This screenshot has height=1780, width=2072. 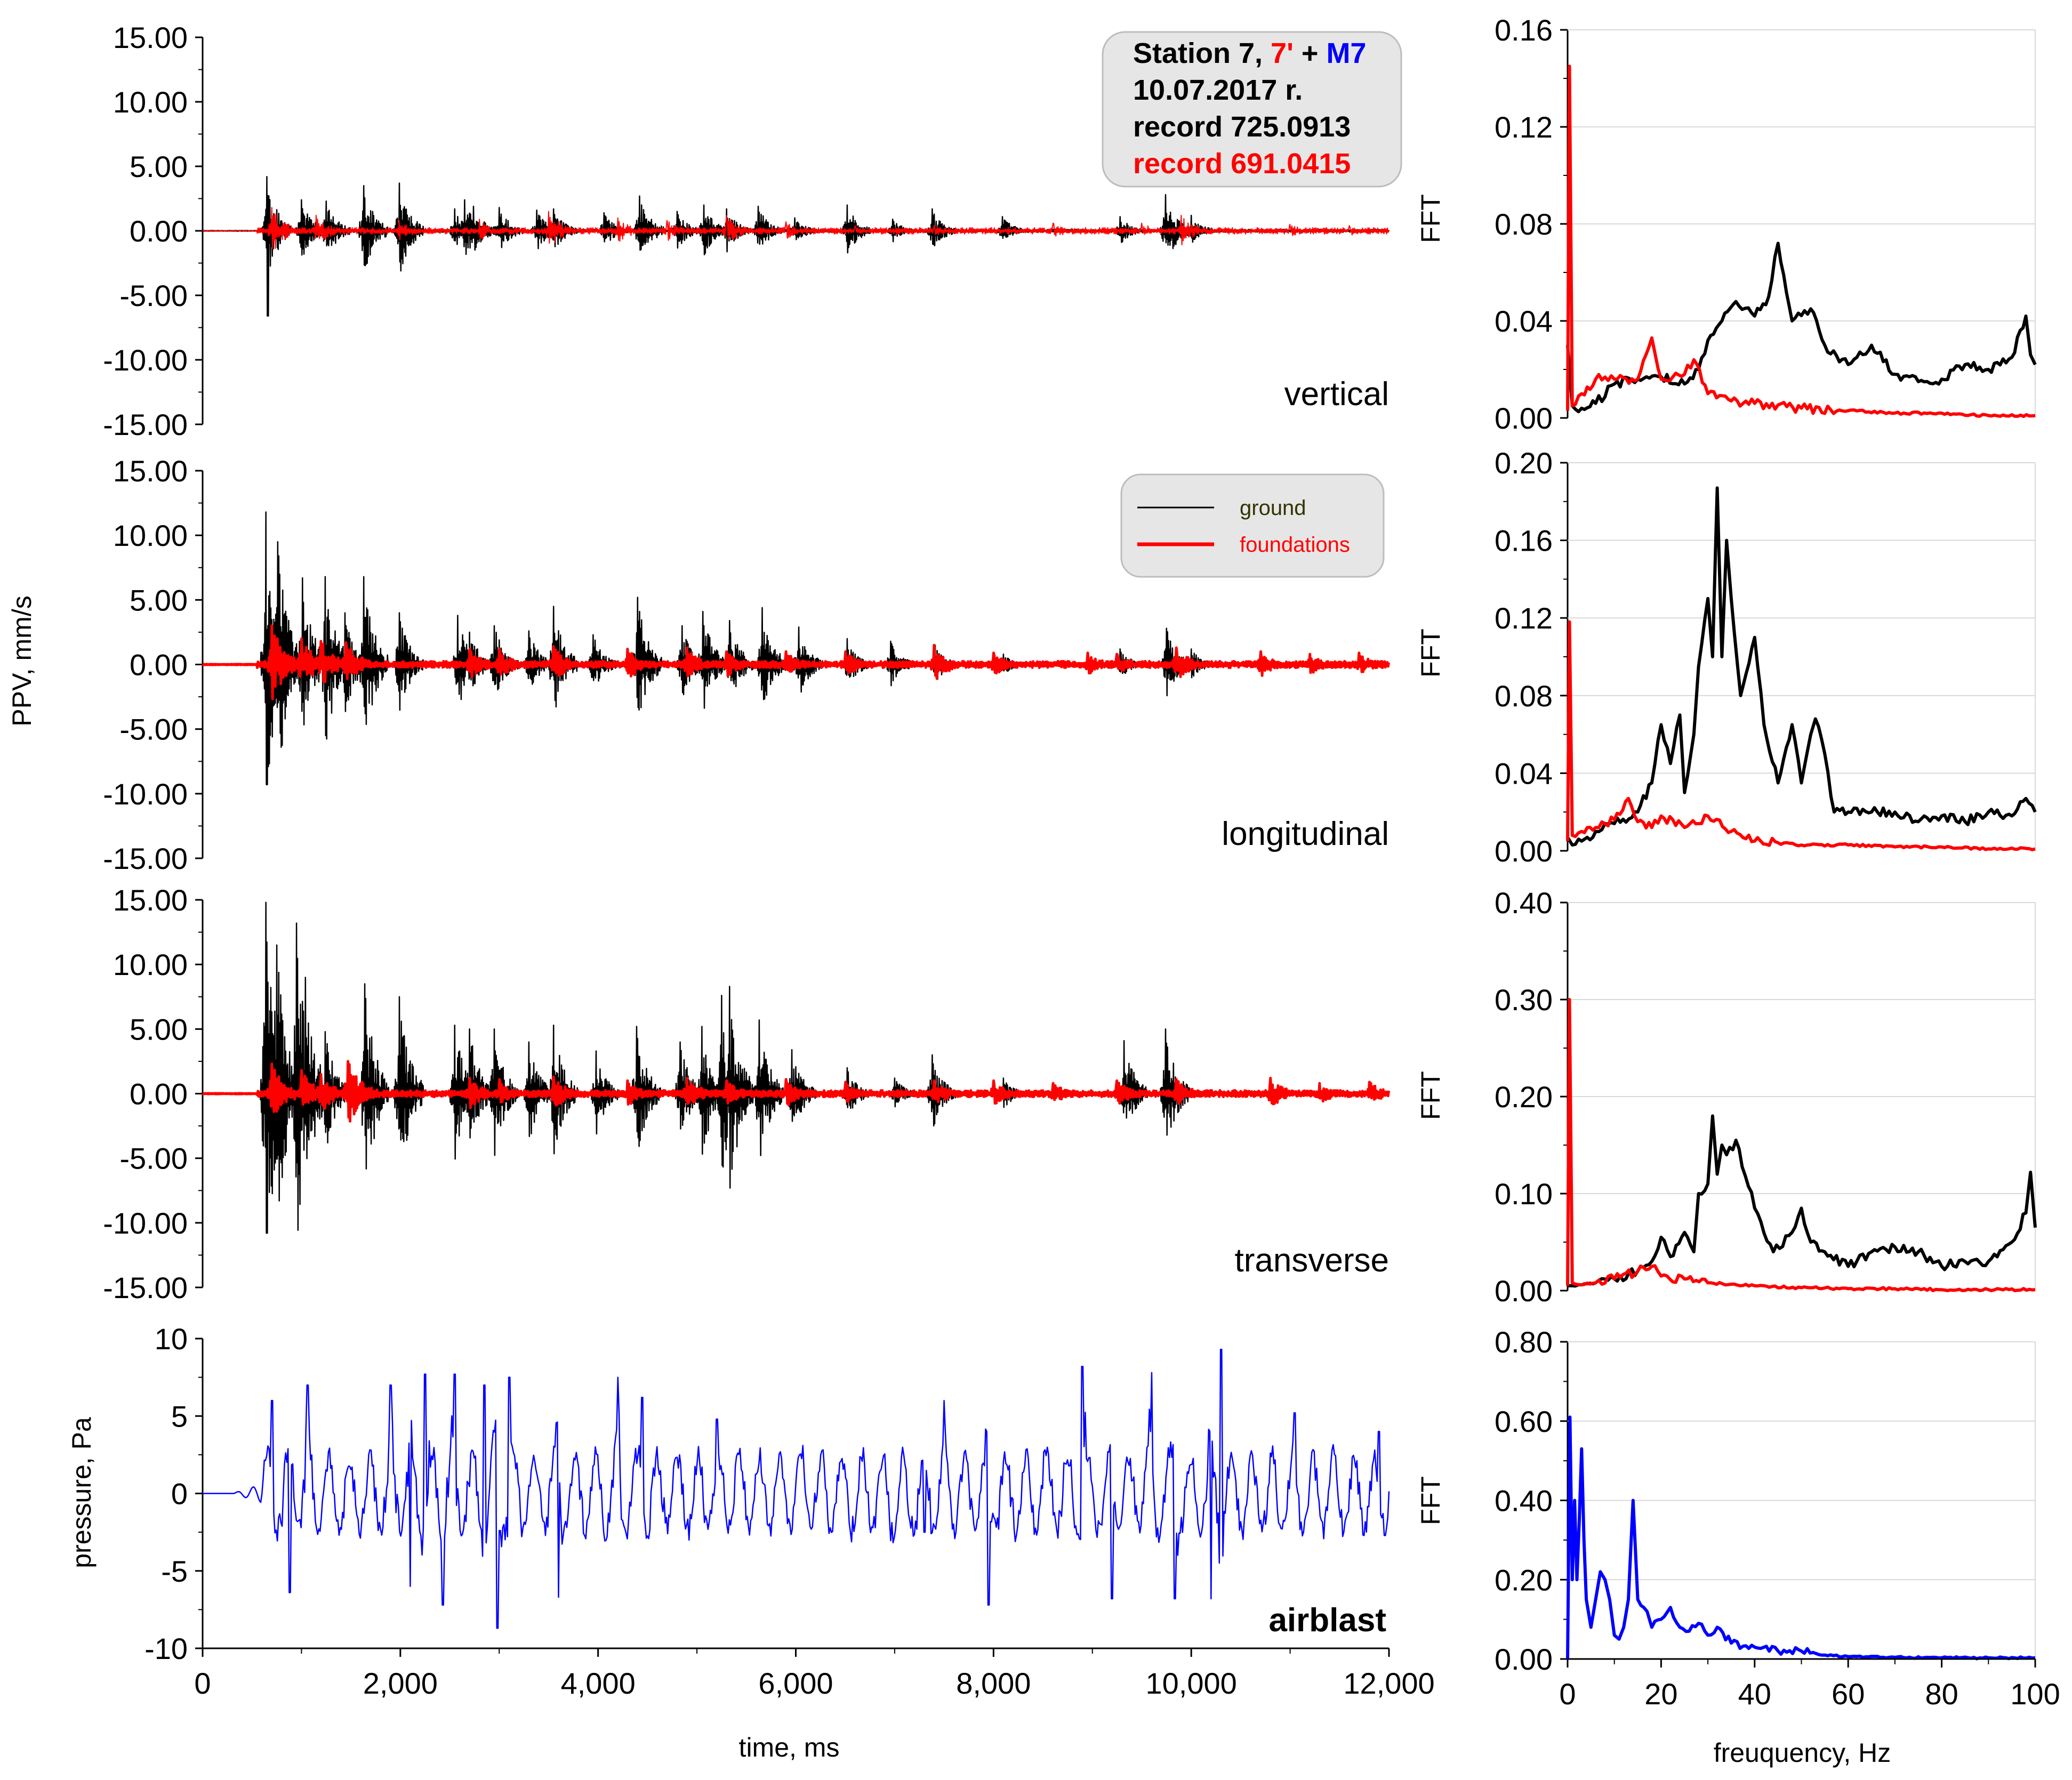 I want to click on info-line1-prefix: Station 7,, so click(x=1202, y=53).